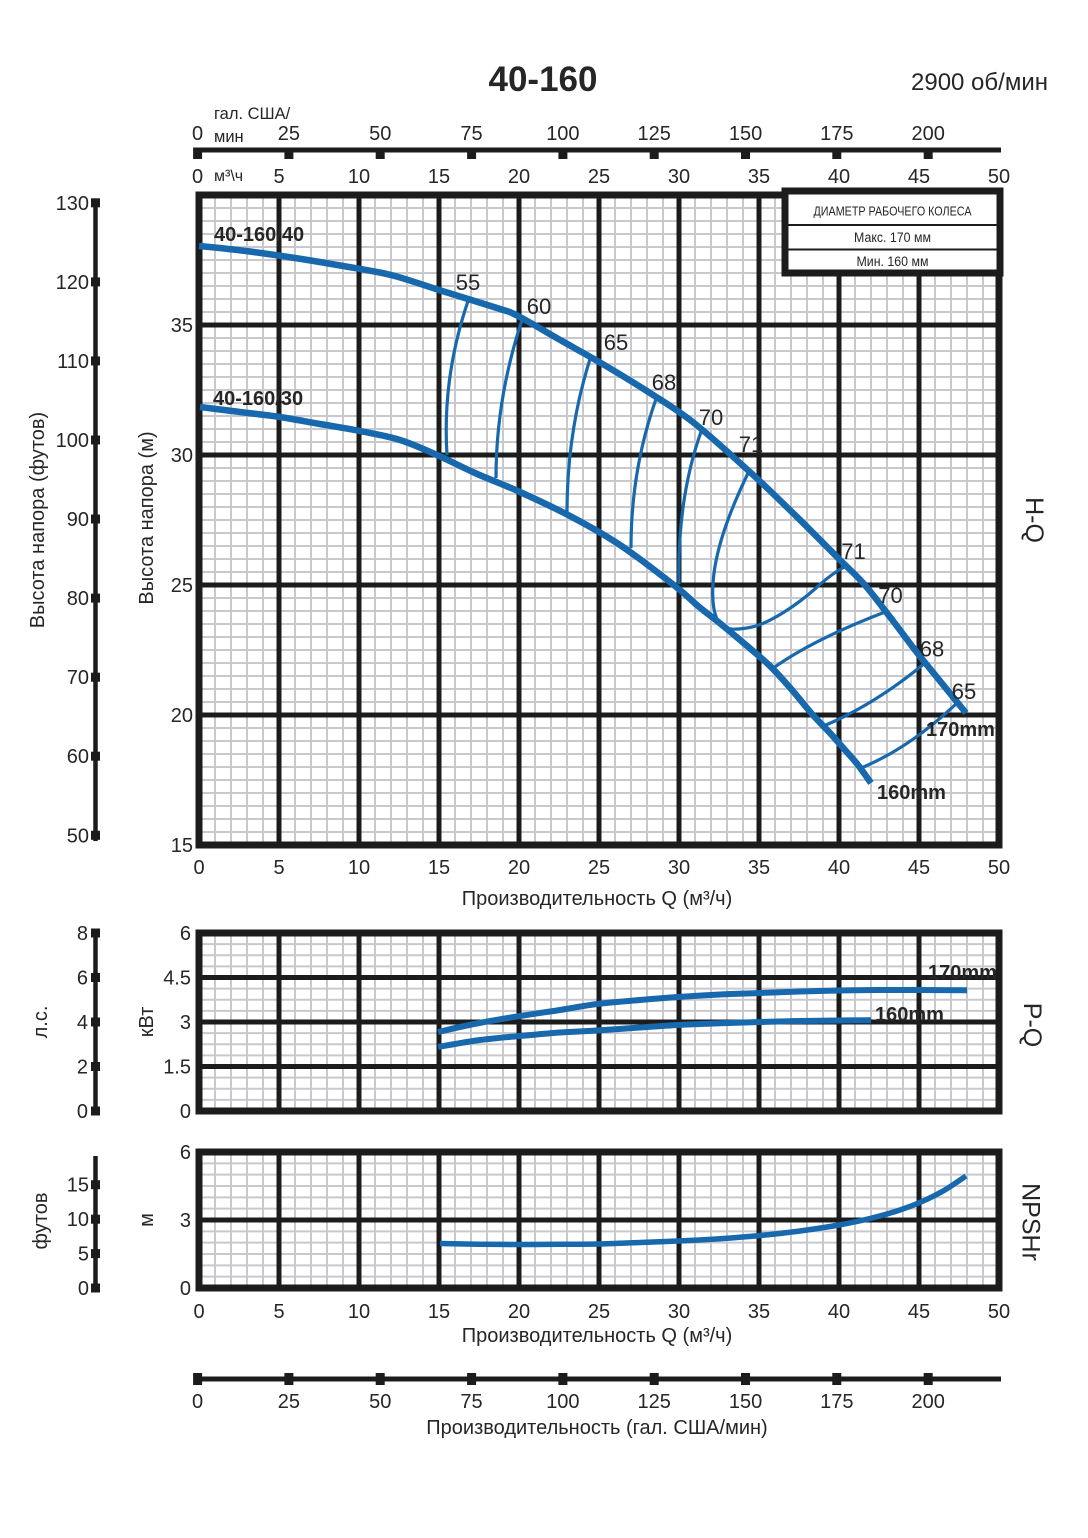  Describe the element at coordinates (82, 1023) in the screenshot. I see `svg-text: 4` at that location.